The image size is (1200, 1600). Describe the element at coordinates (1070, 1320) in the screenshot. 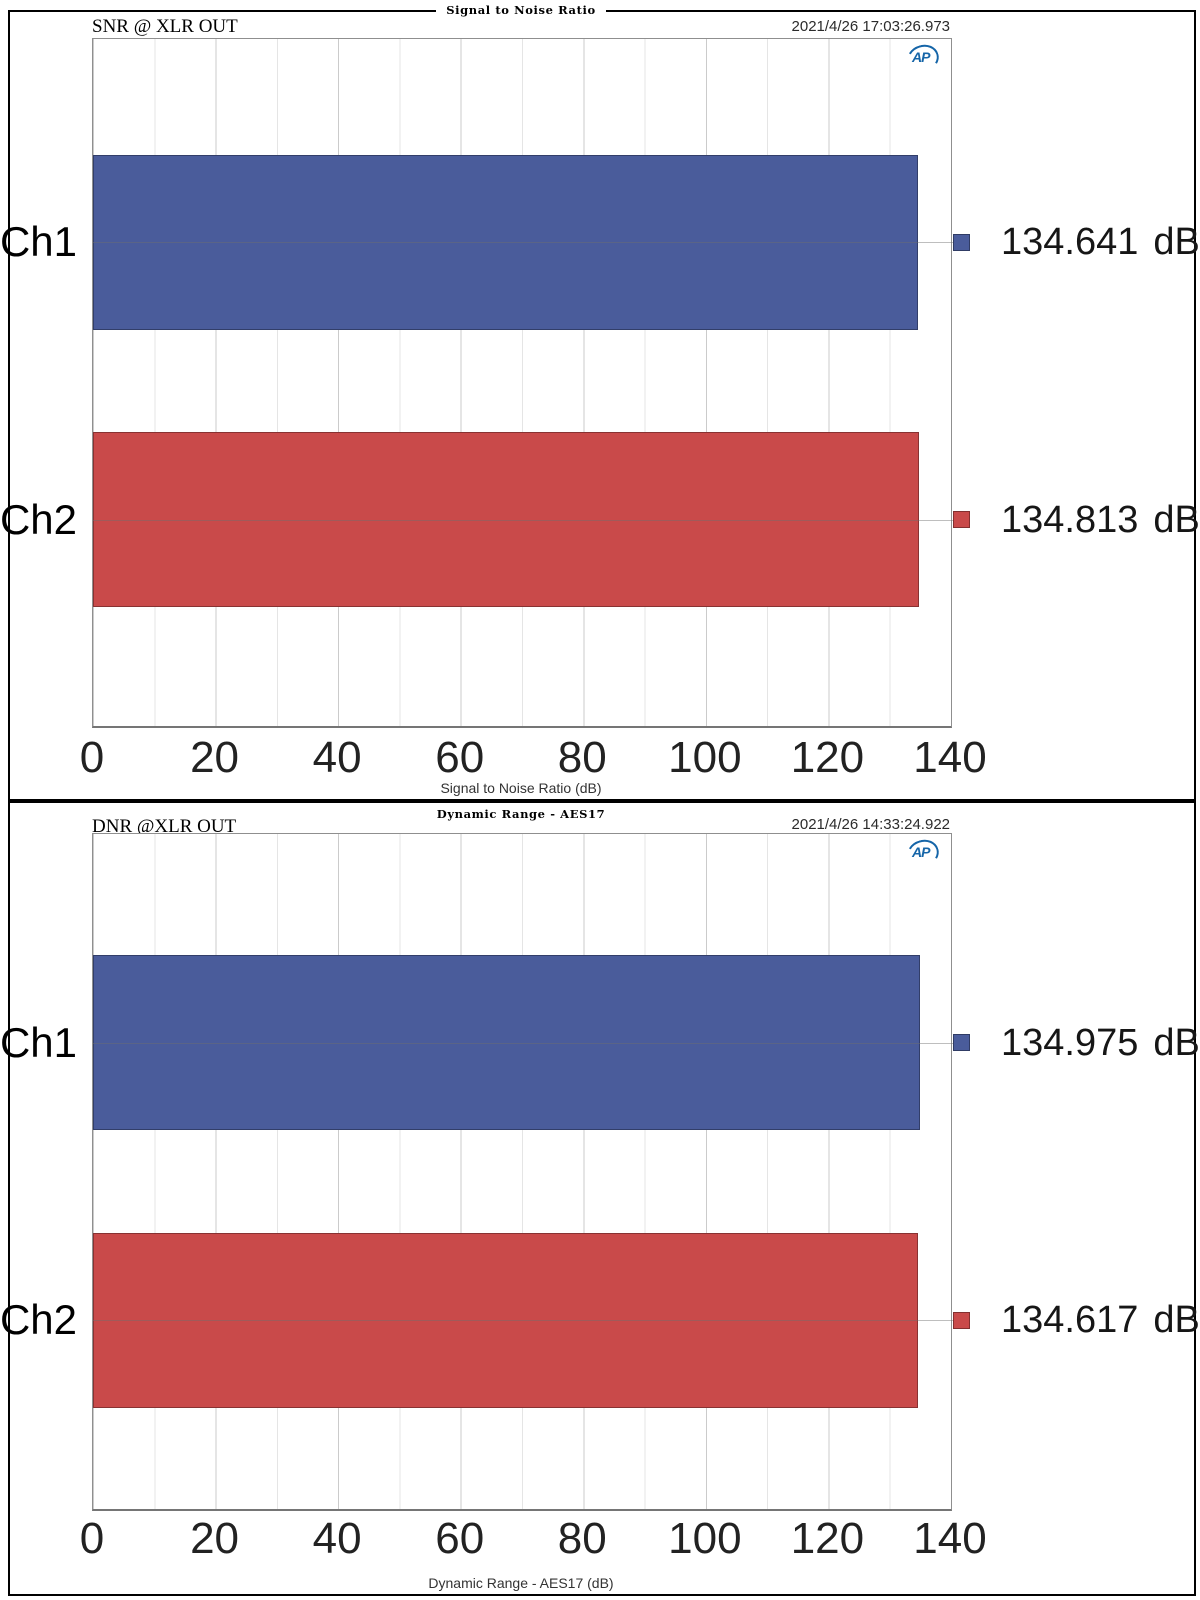

I see `dnr-ch2-value: 134.617` at that location.